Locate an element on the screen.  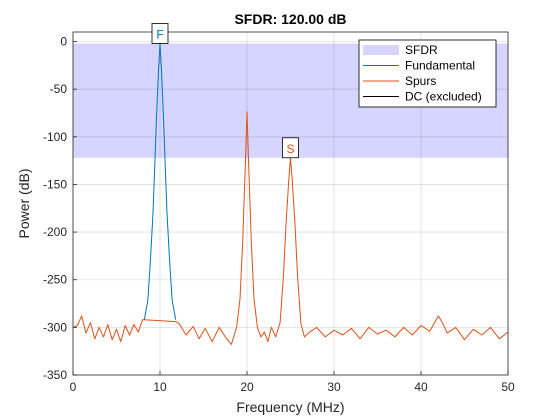
y-axis-label: Power (dB) is located at coordinates (24, 203).